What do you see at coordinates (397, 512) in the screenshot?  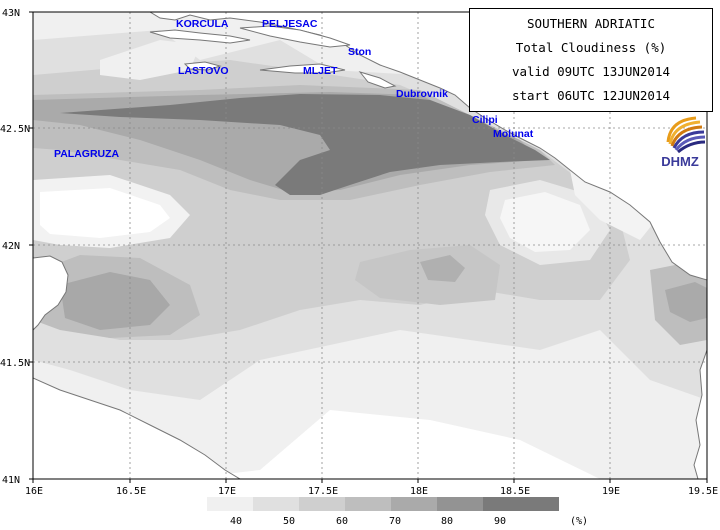 I see `legend: 40 50 60 70 80 90 (%)` at bounding box center [397, 512].